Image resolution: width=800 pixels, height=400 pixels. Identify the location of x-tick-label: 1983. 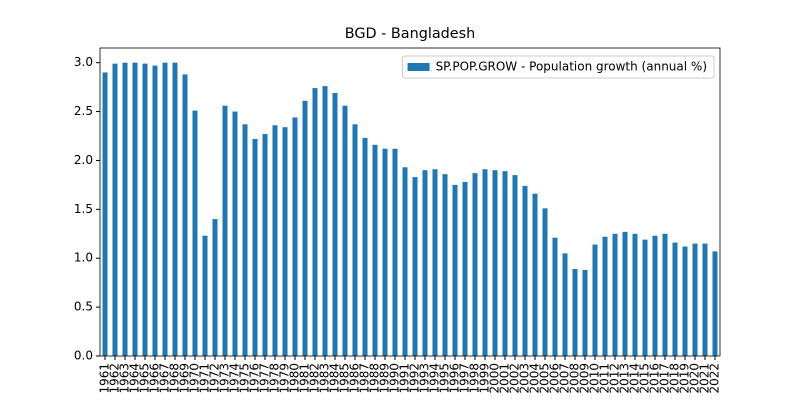
(325, 378).